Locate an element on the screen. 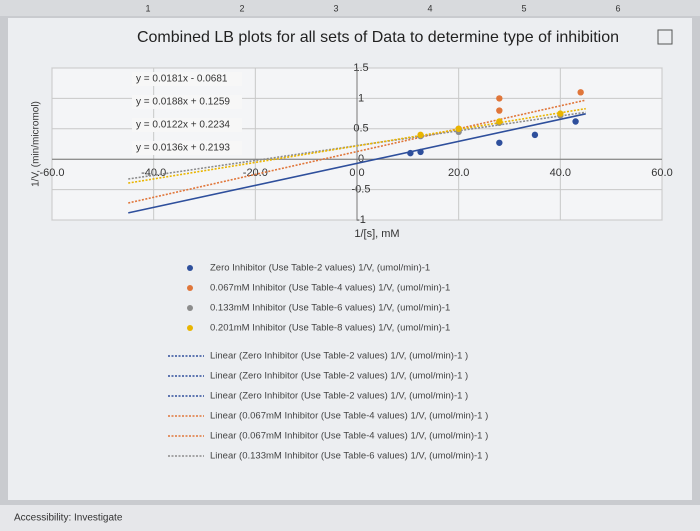 Image resolution: width=700 pixels, height=531 pixels. x-tick-label: -20.0 is located at coordinates (255, 173).